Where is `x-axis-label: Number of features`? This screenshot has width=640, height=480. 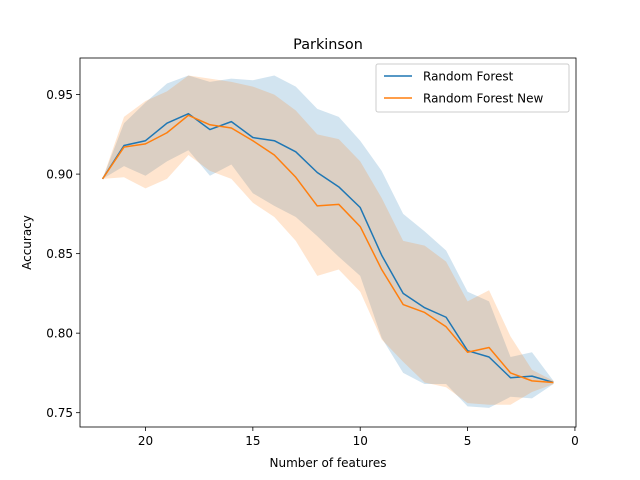
x-axis-label: Number of features is located at coordinates (328, 463).